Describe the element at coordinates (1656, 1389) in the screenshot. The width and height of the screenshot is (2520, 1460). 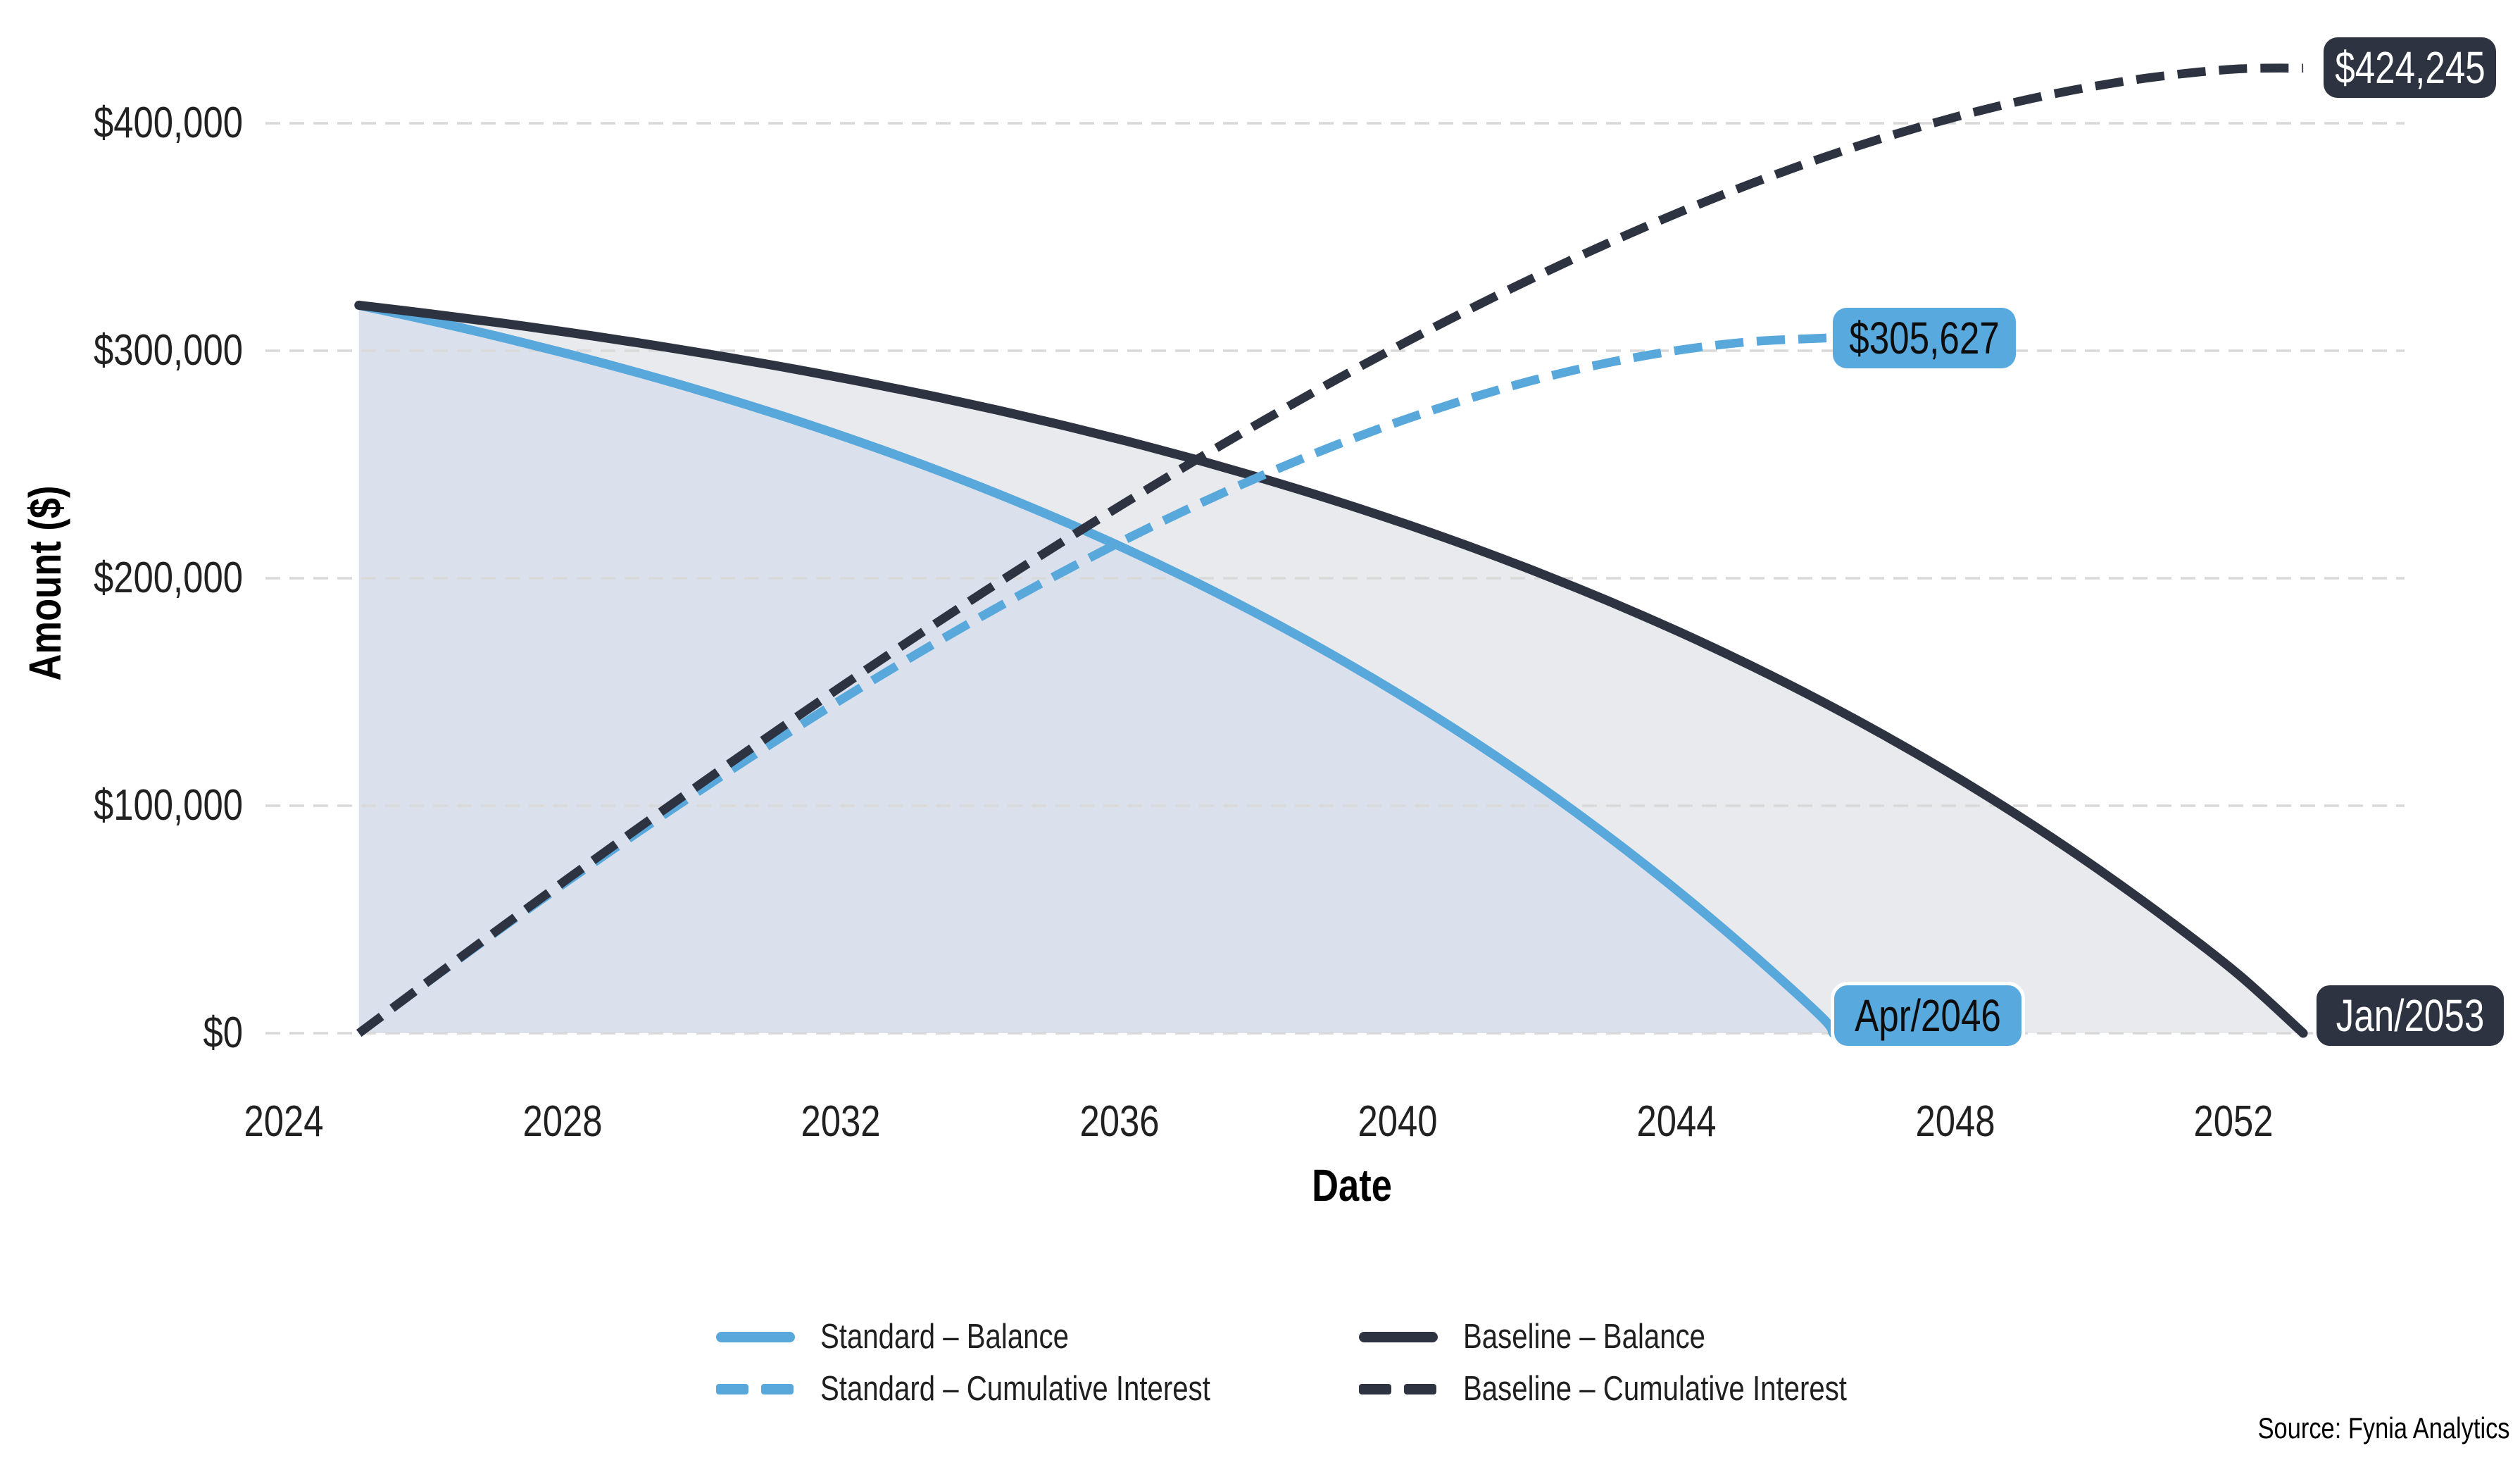
I see `legend-label: Baseline – Cumulative Interest` at that location.